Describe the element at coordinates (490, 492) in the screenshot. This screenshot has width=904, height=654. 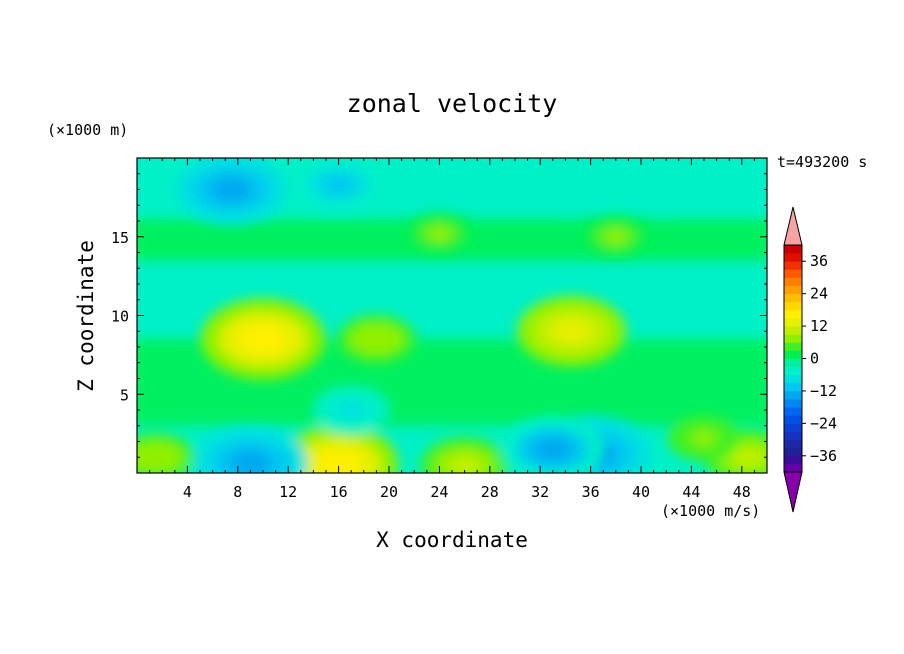
I see `x-tick-label: 28` at that location.